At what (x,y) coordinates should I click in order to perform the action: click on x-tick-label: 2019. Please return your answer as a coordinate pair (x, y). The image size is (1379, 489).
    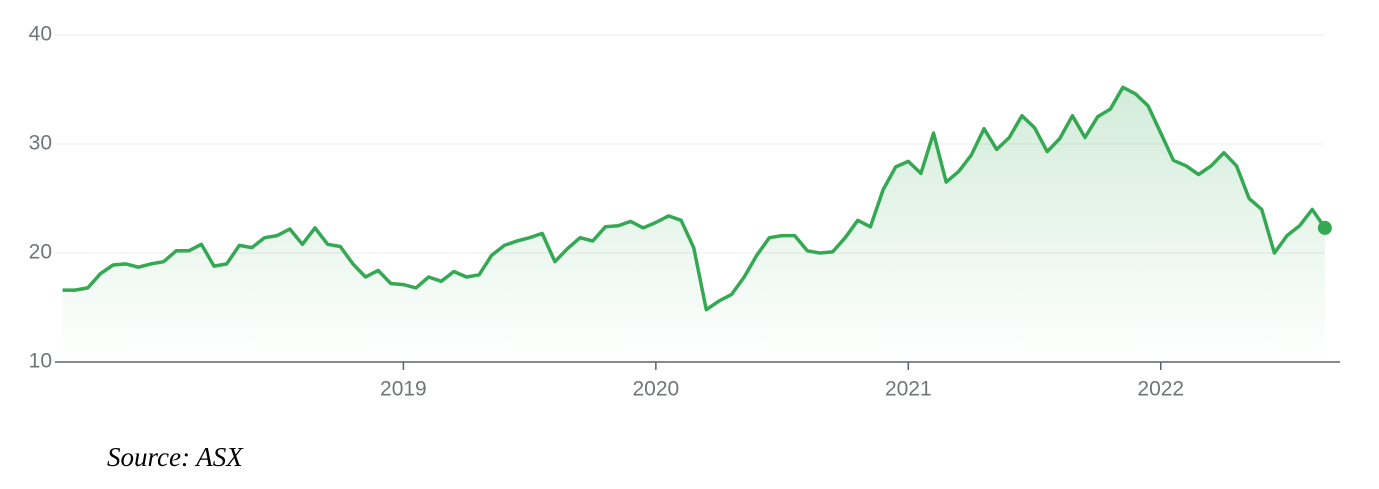
    Looking at the image, I should click on (403, 389).